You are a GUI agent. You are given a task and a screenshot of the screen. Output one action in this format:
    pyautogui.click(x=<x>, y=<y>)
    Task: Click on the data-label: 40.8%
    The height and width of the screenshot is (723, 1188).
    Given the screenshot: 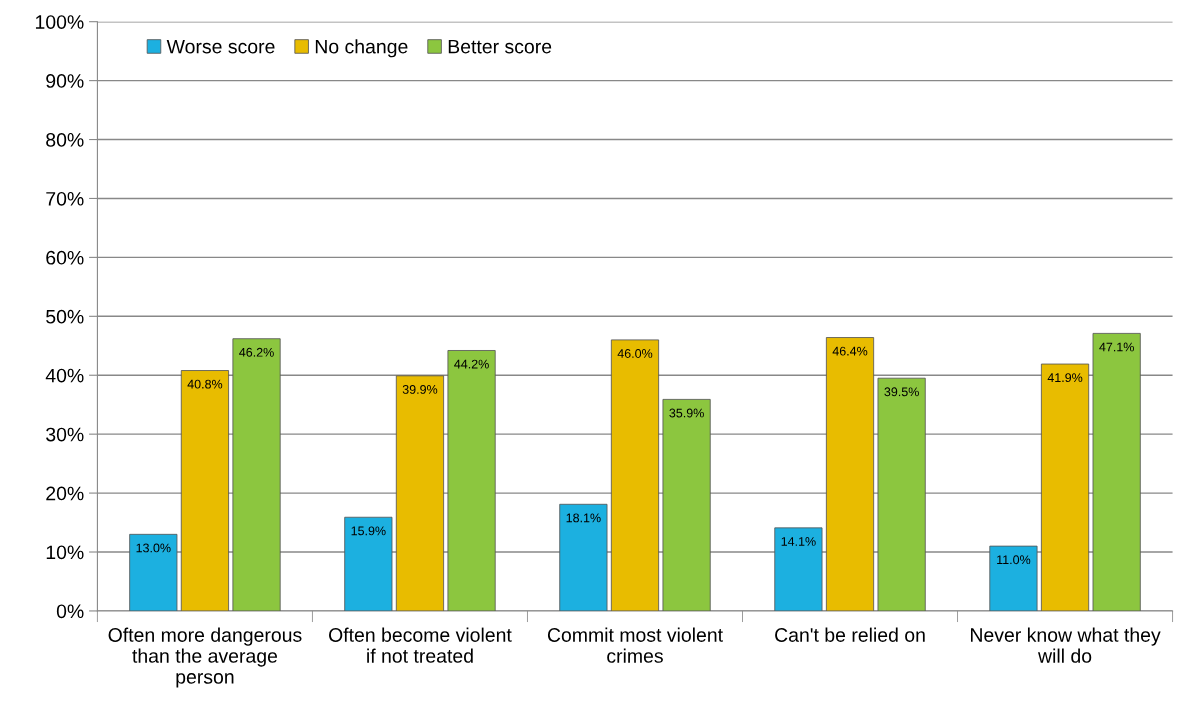 What is the action you would take?
    pyautogui.click(x=205, y=384)
    